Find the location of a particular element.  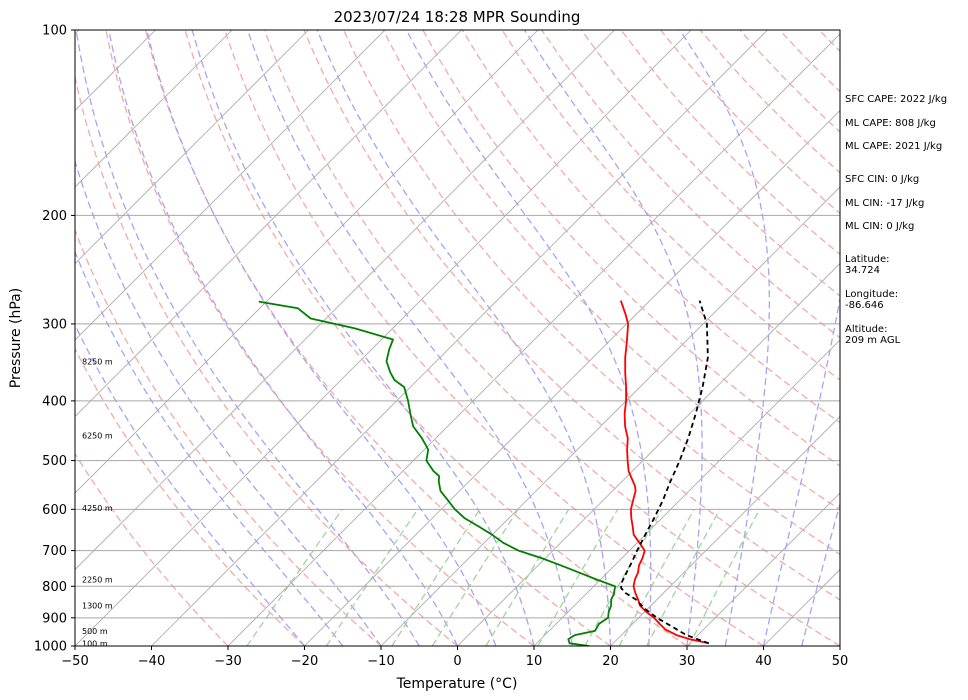

height-label: 1300 m is located at coordinates (97, 606).